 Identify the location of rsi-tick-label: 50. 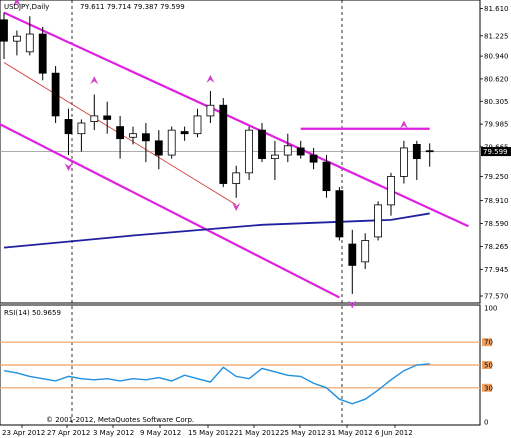
(488, 366).